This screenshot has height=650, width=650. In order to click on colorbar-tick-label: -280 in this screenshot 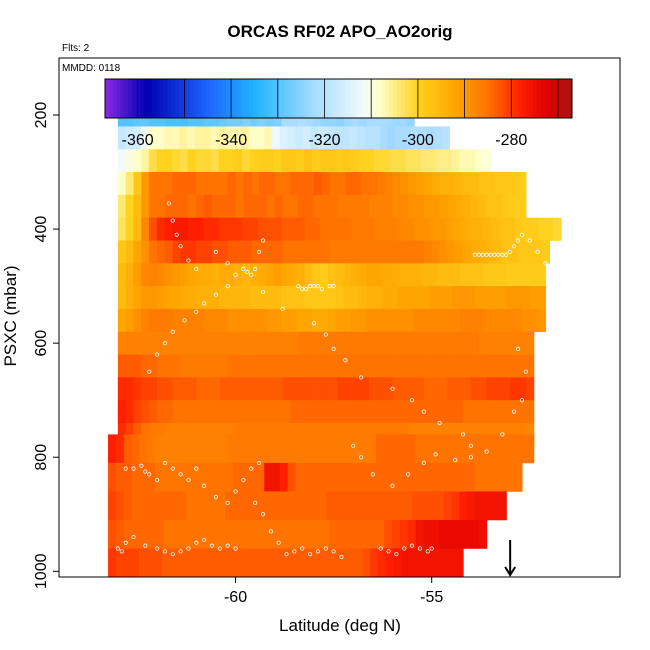, I will do `click(511, 140)`.